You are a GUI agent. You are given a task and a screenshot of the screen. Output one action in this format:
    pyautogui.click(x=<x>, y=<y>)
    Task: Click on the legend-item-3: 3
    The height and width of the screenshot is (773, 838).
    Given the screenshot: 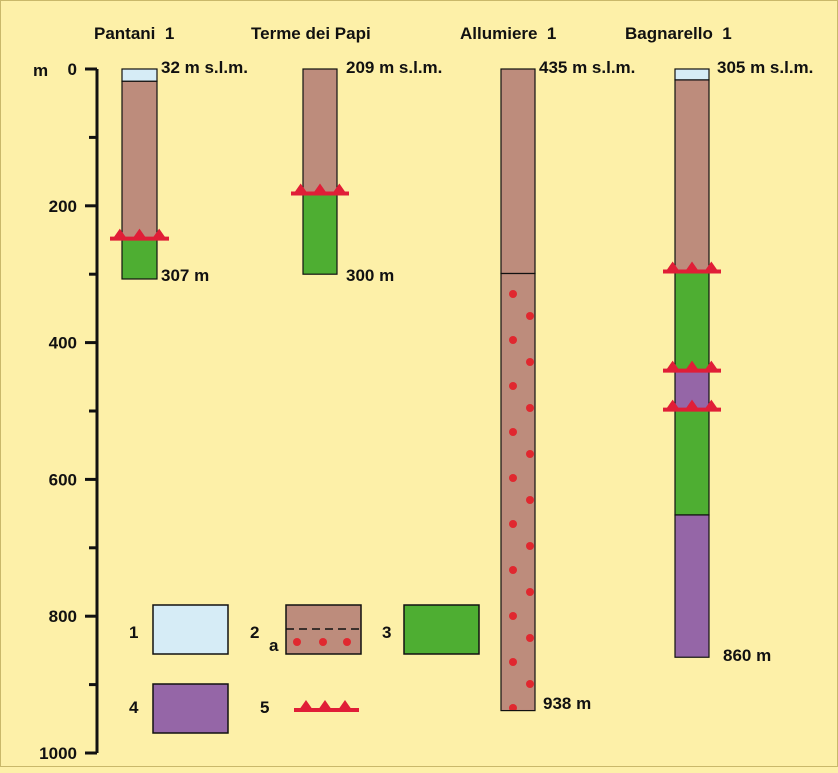 What is the action you would take?
    pyautogui.click(x=431, y=629)
    